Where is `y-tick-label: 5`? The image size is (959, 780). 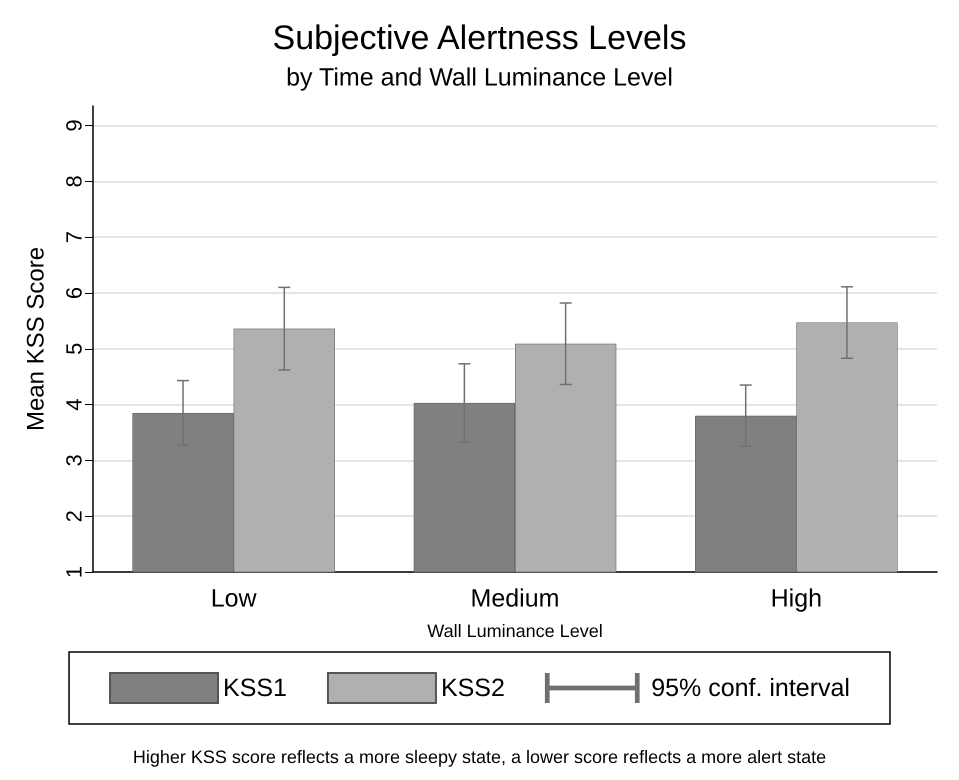 y-tick-label: 5 is located at coordinates (74, 348).